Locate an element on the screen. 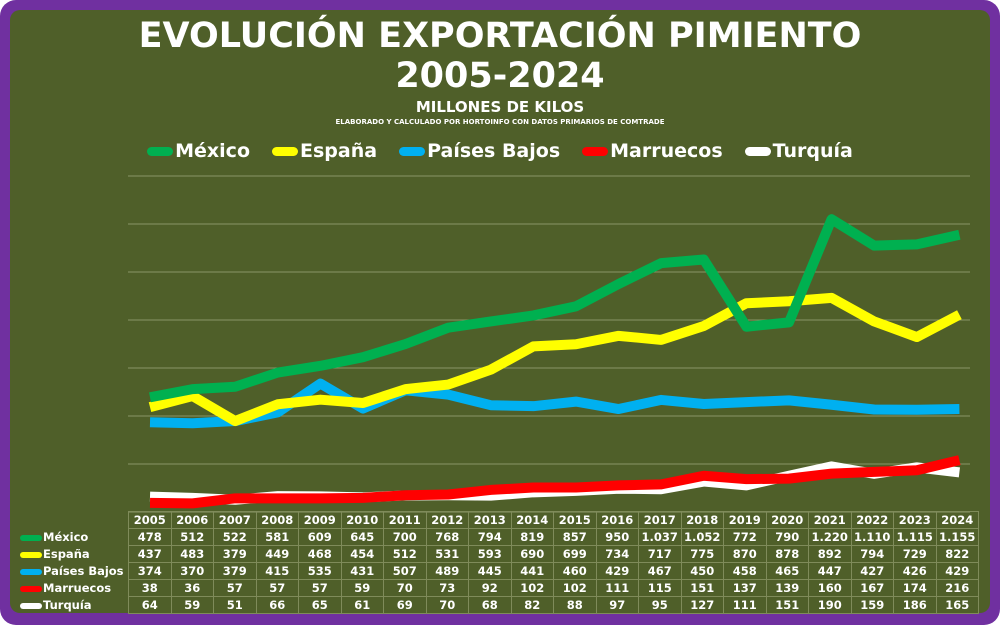 The image size is (1000, 625). year-header: 2008 is located at coordinates (277, 520).